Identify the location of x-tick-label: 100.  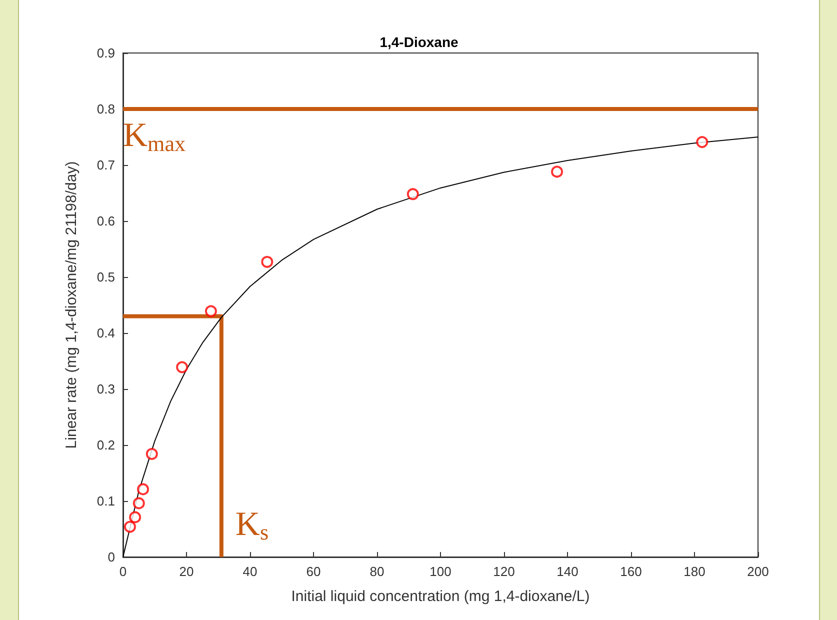
(441, 571).